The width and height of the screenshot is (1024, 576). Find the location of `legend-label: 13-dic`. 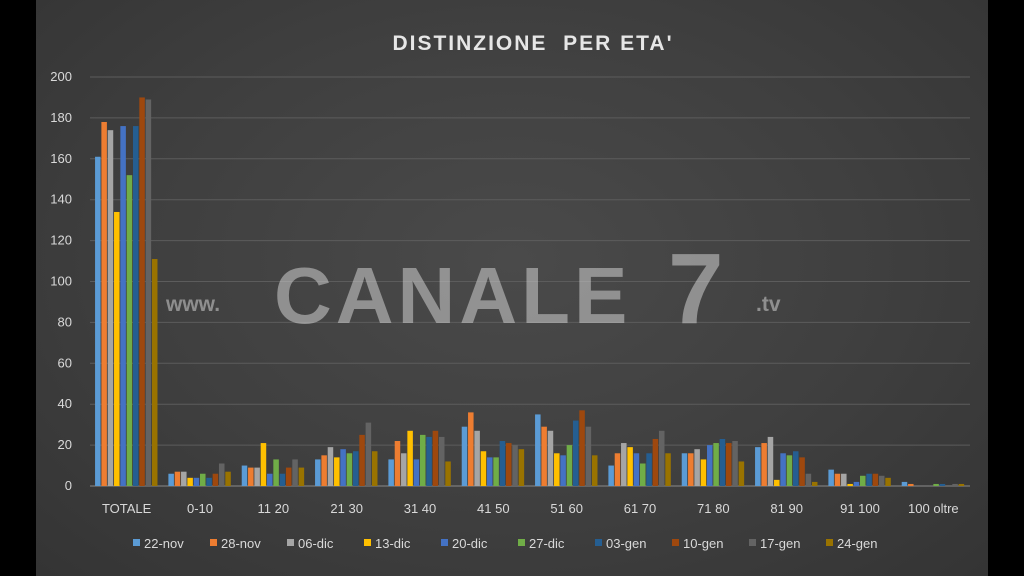

legend-label: 13-dic is located at coordinates (393, 543).